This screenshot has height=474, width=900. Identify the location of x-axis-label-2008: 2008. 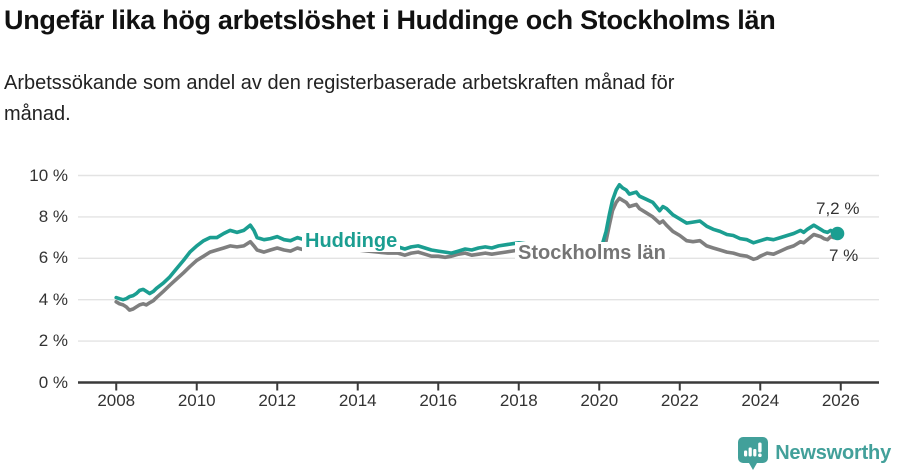
(116, 400).